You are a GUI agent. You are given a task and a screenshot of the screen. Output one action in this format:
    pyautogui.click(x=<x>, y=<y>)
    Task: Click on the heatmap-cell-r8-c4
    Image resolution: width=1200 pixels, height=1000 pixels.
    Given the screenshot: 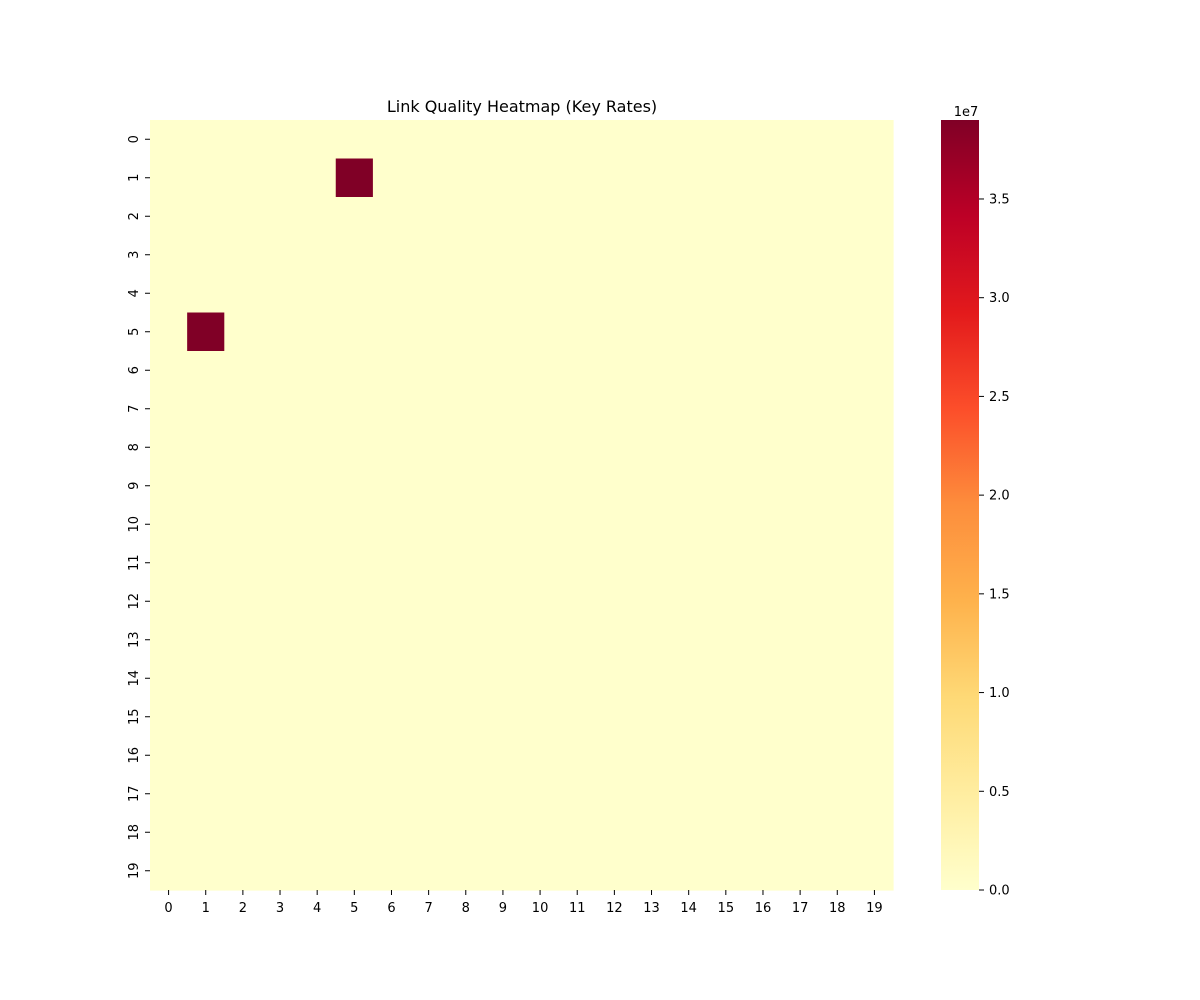 What is the action you would take?
    pyautogui.click(x=317, y=448)
    